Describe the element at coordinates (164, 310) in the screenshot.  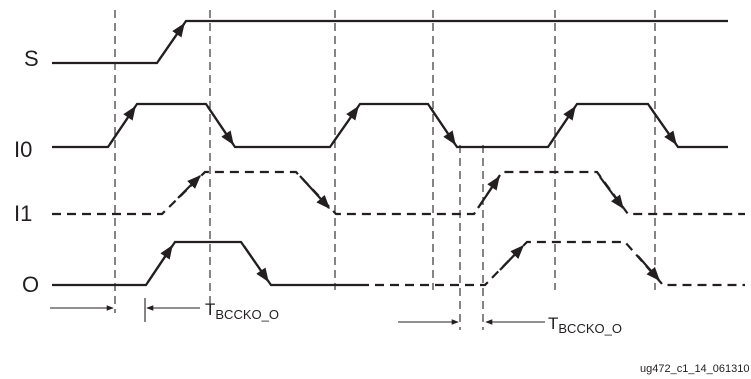
I see `timing-dimension-1: TBCCKO_O` at that location.